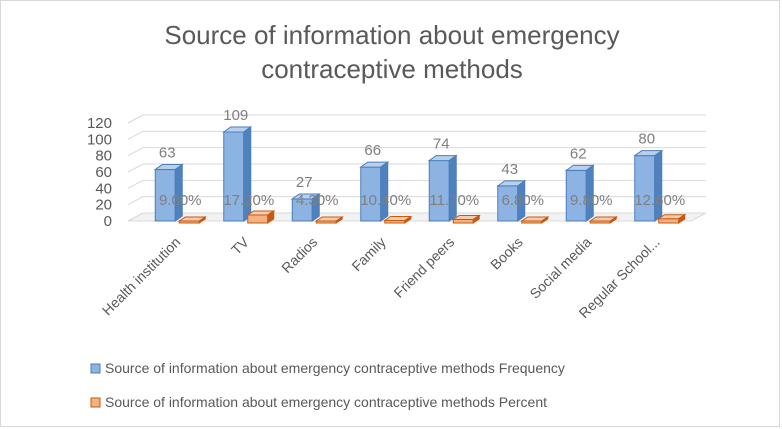  I want to click on x-category-label: Friend peers, so click(423, 267).